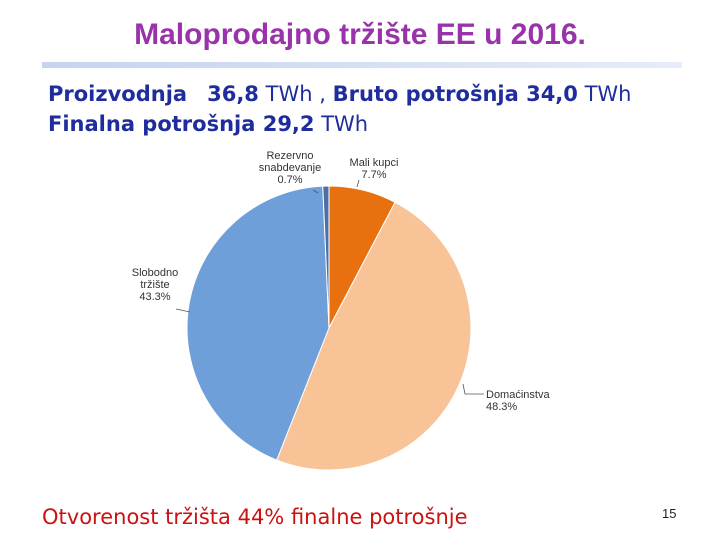 The height and width of the screenshot is (540, 720). I want to click on subtitle-line-2: Finalna potrošnja 29,2 TWh, so click(208, 124).